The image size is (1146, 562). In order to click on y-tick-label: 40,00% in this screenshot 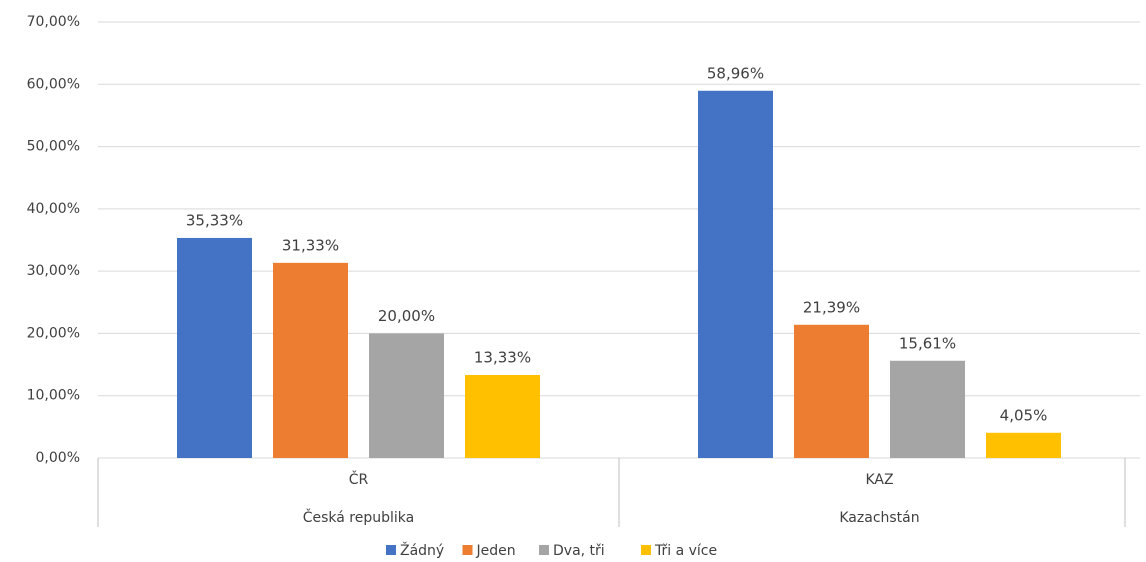, I will do `click(53, 209)`.